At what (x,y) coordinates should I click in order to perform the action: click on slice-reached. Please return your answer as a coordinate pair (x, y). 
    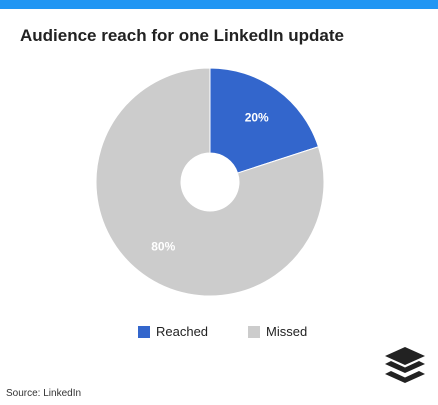
    Looking at the image, I should click on (264, 120).